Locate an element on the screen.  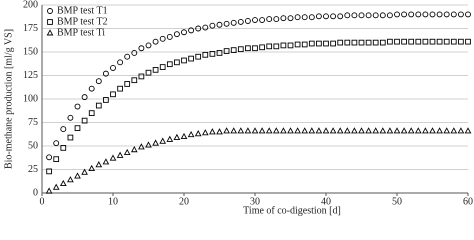
legend-label: BMP test T1 is located at coordinates (82, 10).